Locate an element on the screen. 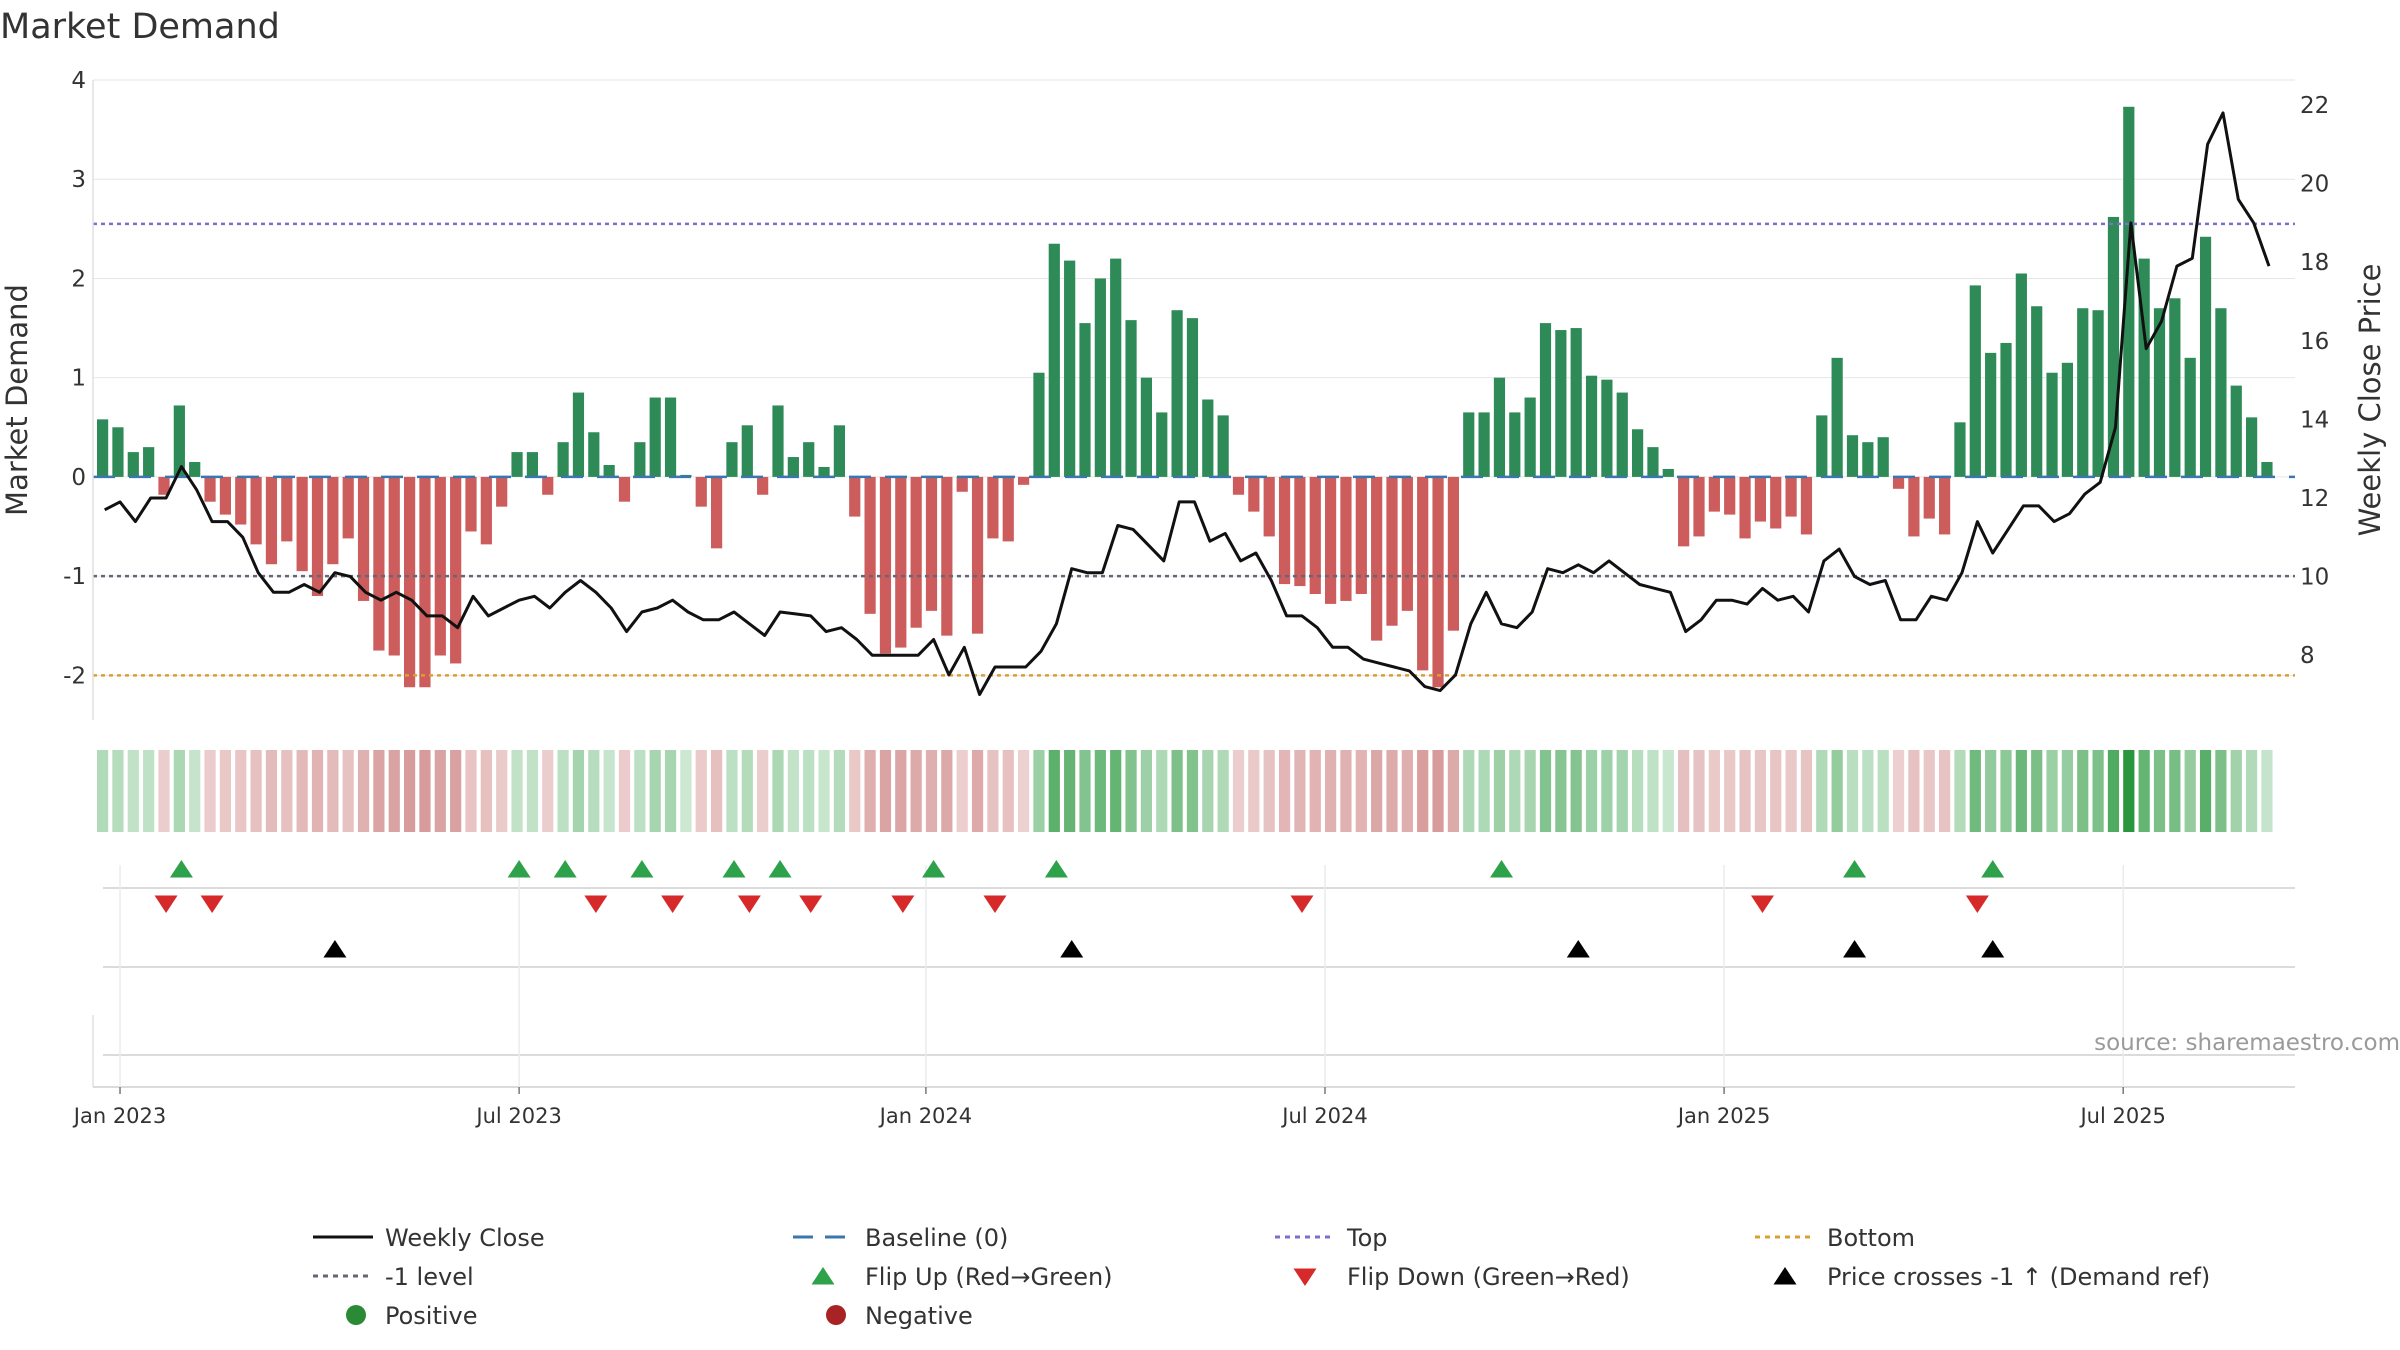 The image size is (2400, 1350). y-tick-label: 1 is located at coordinates (78, 379).